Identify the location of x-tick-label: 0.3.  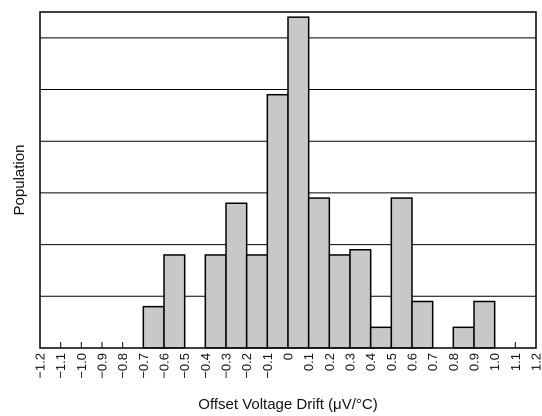
(350, 362).